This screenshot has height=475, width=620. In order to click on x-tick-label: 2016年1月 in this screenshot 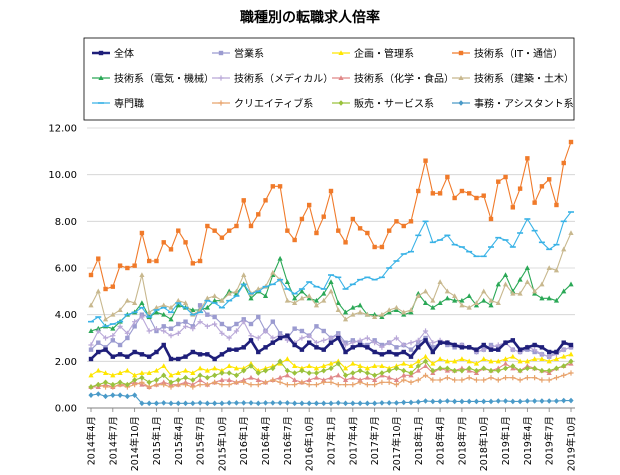, I will do `click(244, 440)`.